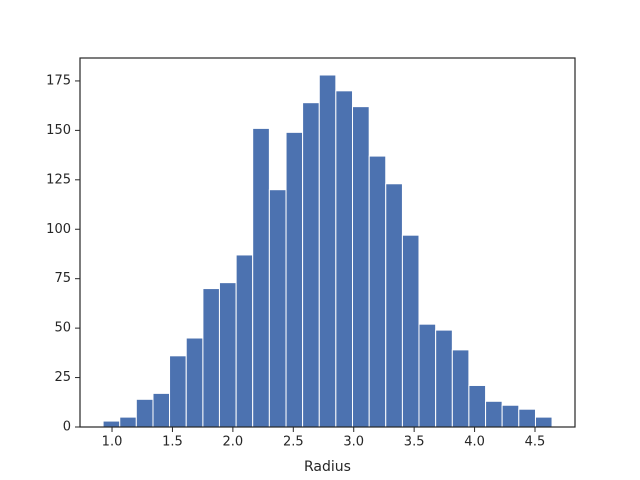 This screenshot has width=640, height=480. Describe the element at coordinates (58, 179) in the screenshot. I see `y-tick-label: 125` at that location.